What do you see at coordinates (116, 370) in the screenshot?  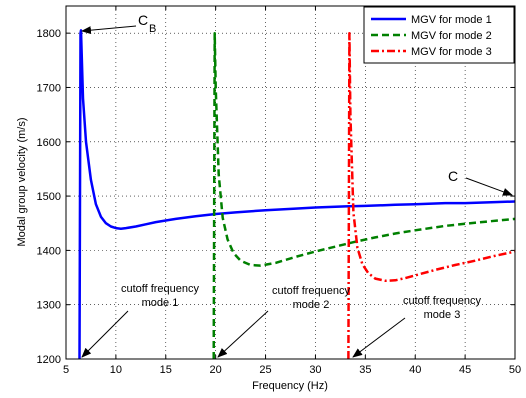 I see `x-tick-label: 10` at bounding box center [116, 370].